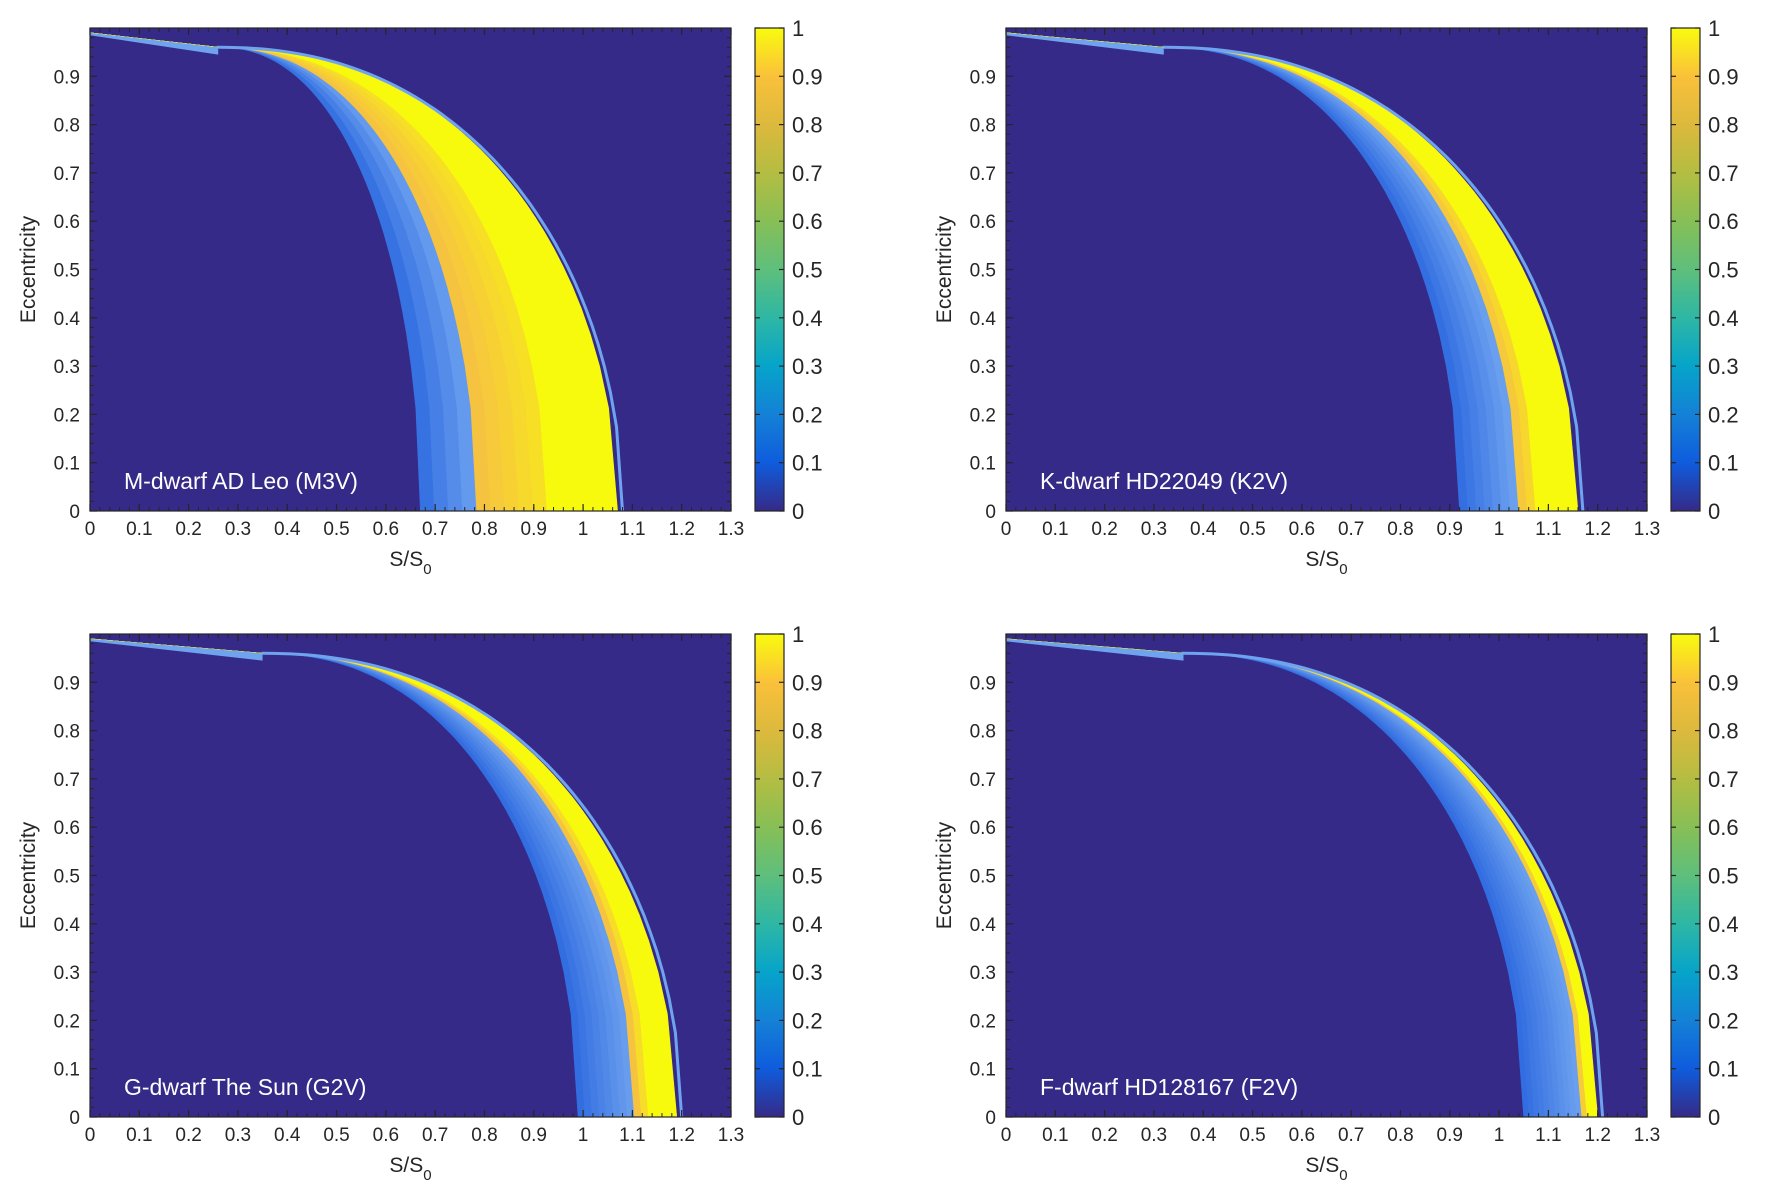 This screenshot has height=1194, width=1773. Describe the element at coordinates (67, 77) in the screenshot. I see `y-tick-label: 0.9` at that location.